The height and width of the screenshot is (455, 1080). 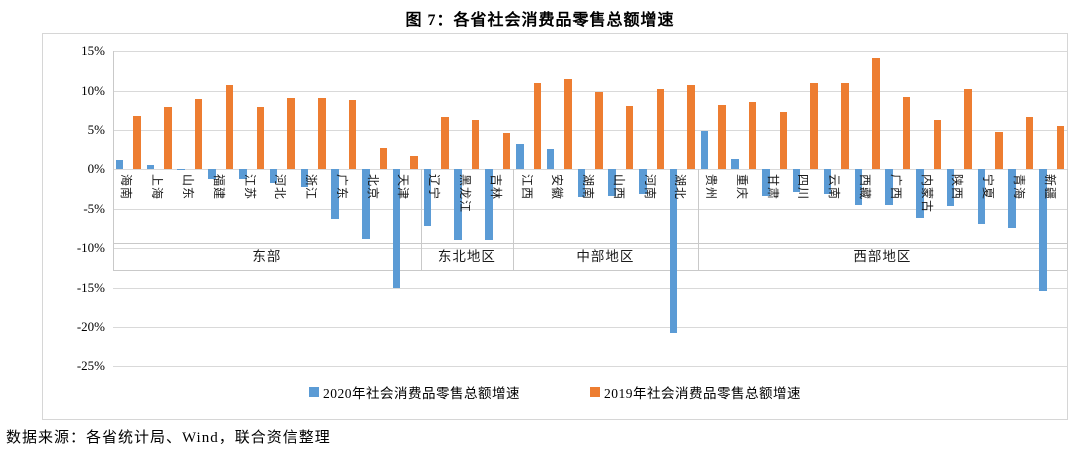 What do you see at coordinates (249, 187) in the screenshot?
I see `category-label: 江苏` at bounding box center [249, 187].